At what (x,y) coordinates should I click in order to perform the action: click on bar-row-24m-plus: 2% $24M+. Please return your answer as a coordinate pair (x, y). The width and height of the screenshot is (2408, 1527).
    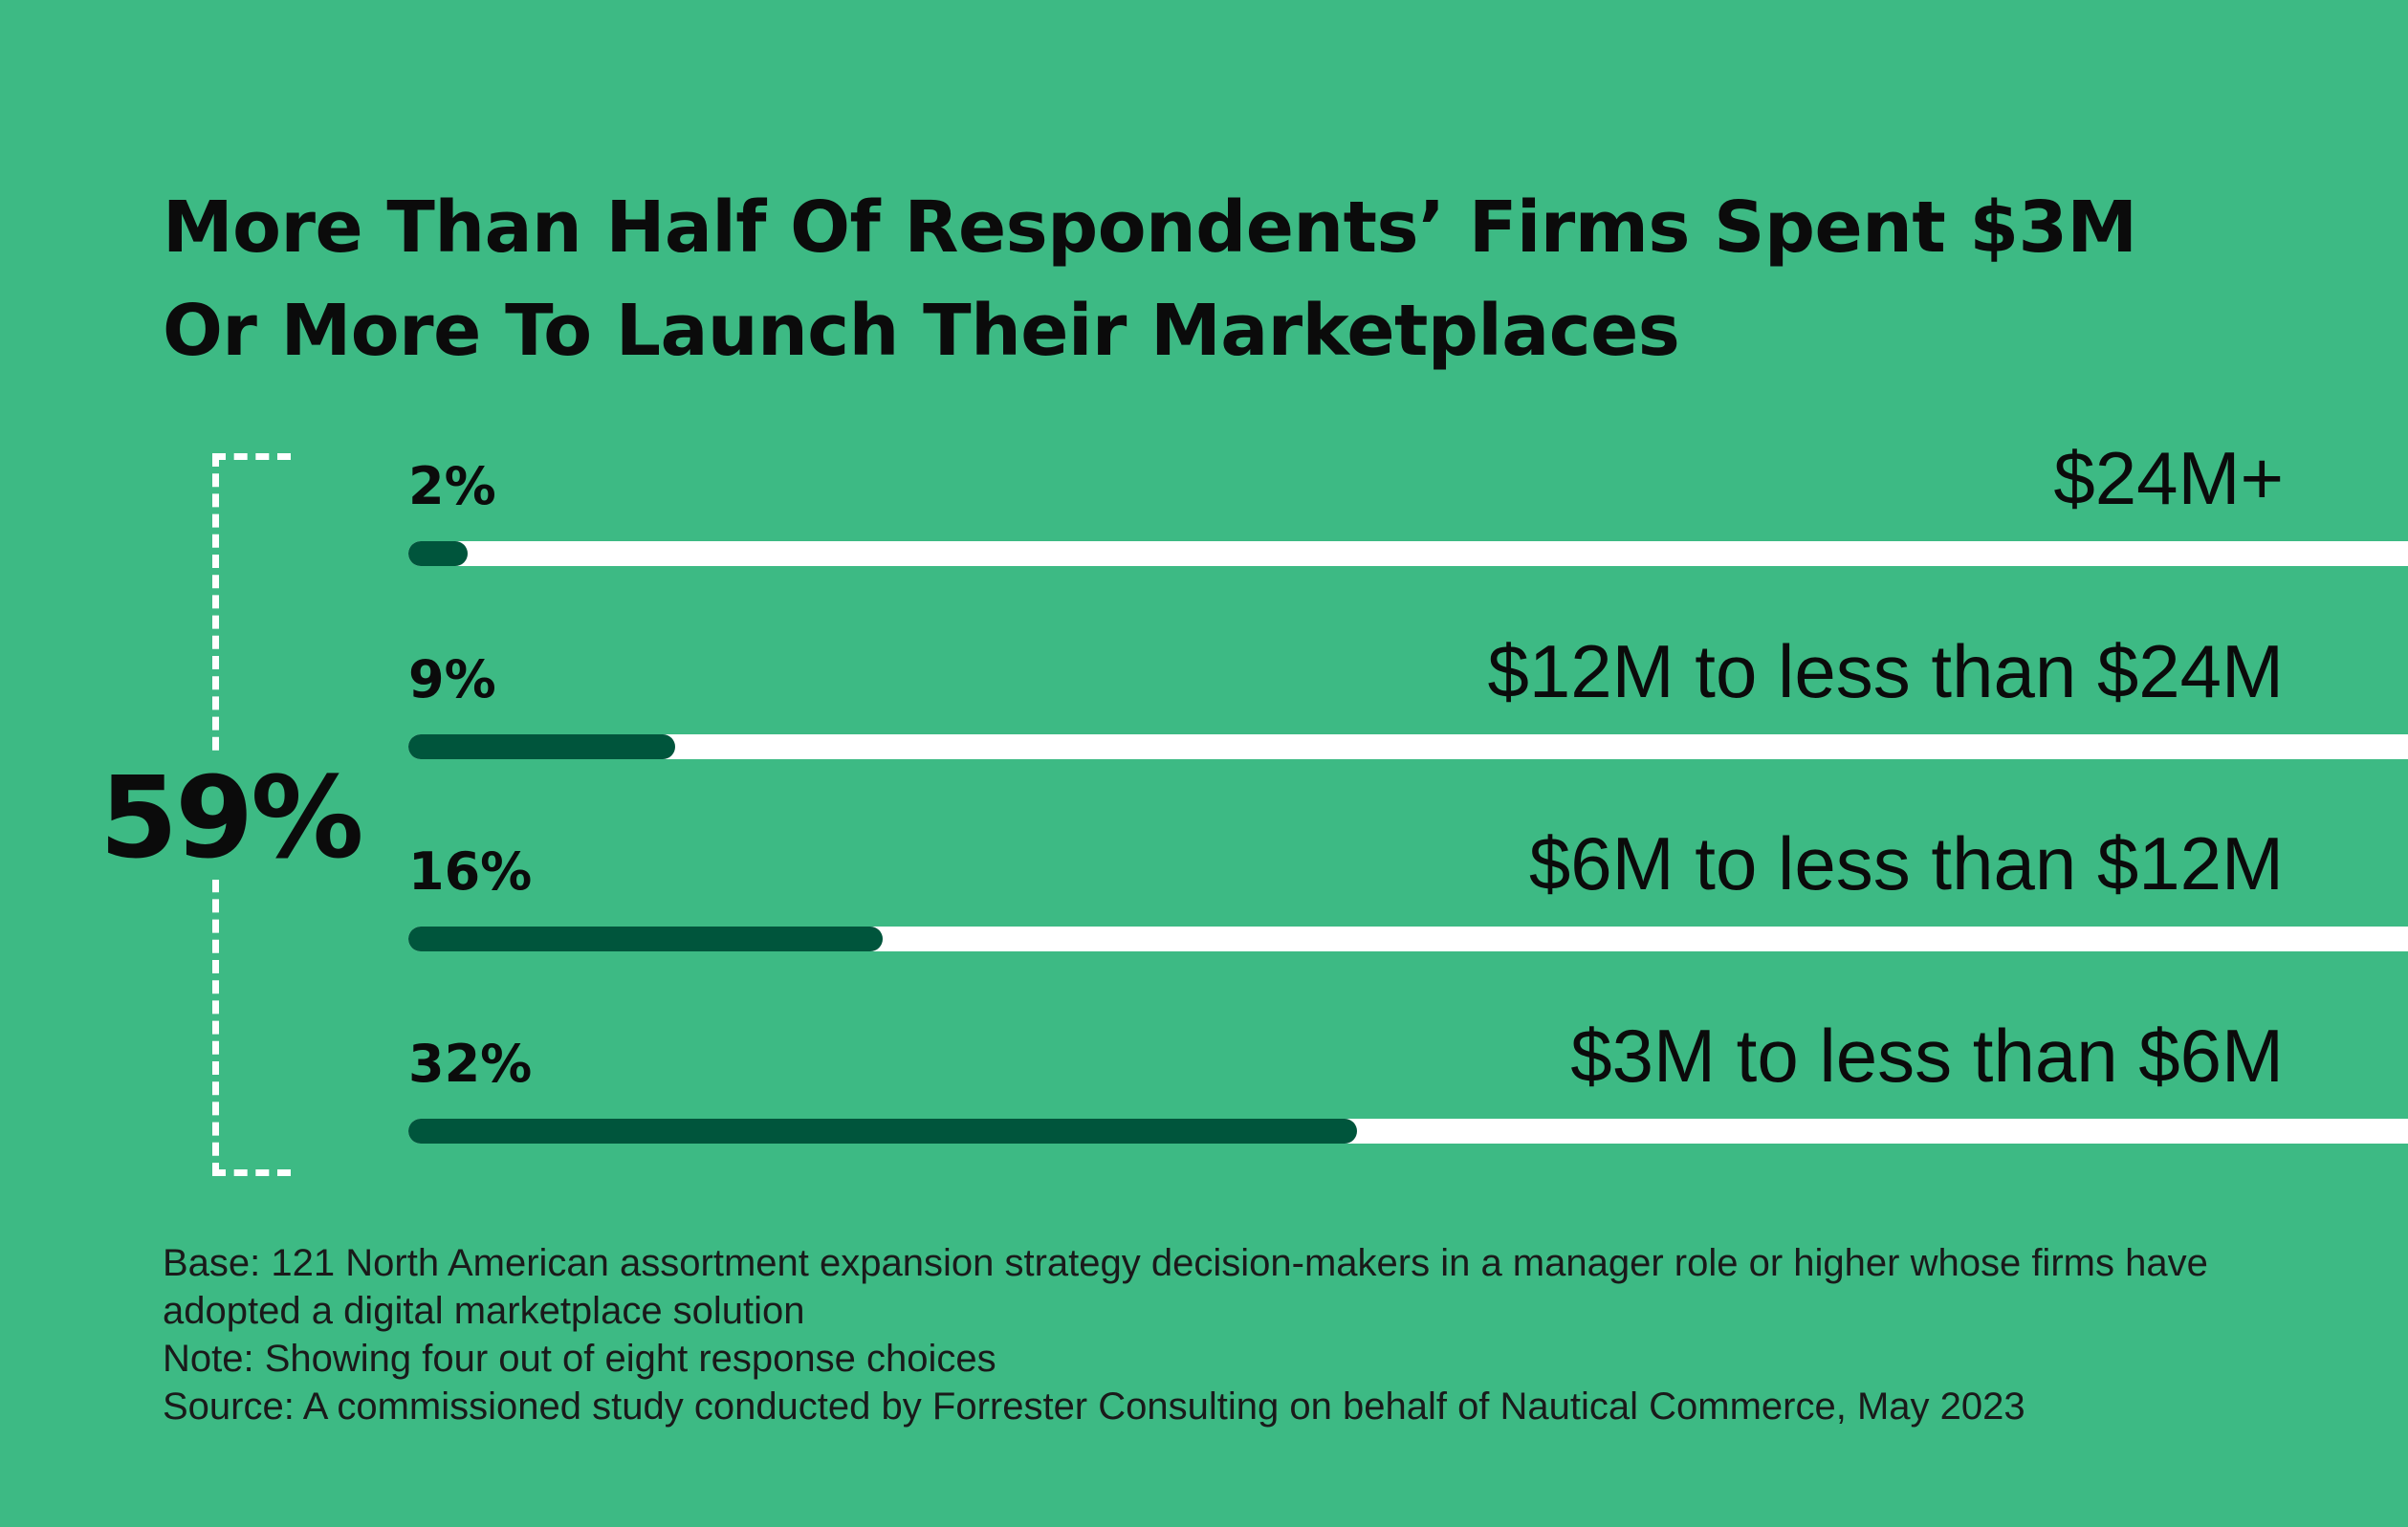
    Looking at the image, I should click on (1408, 507).